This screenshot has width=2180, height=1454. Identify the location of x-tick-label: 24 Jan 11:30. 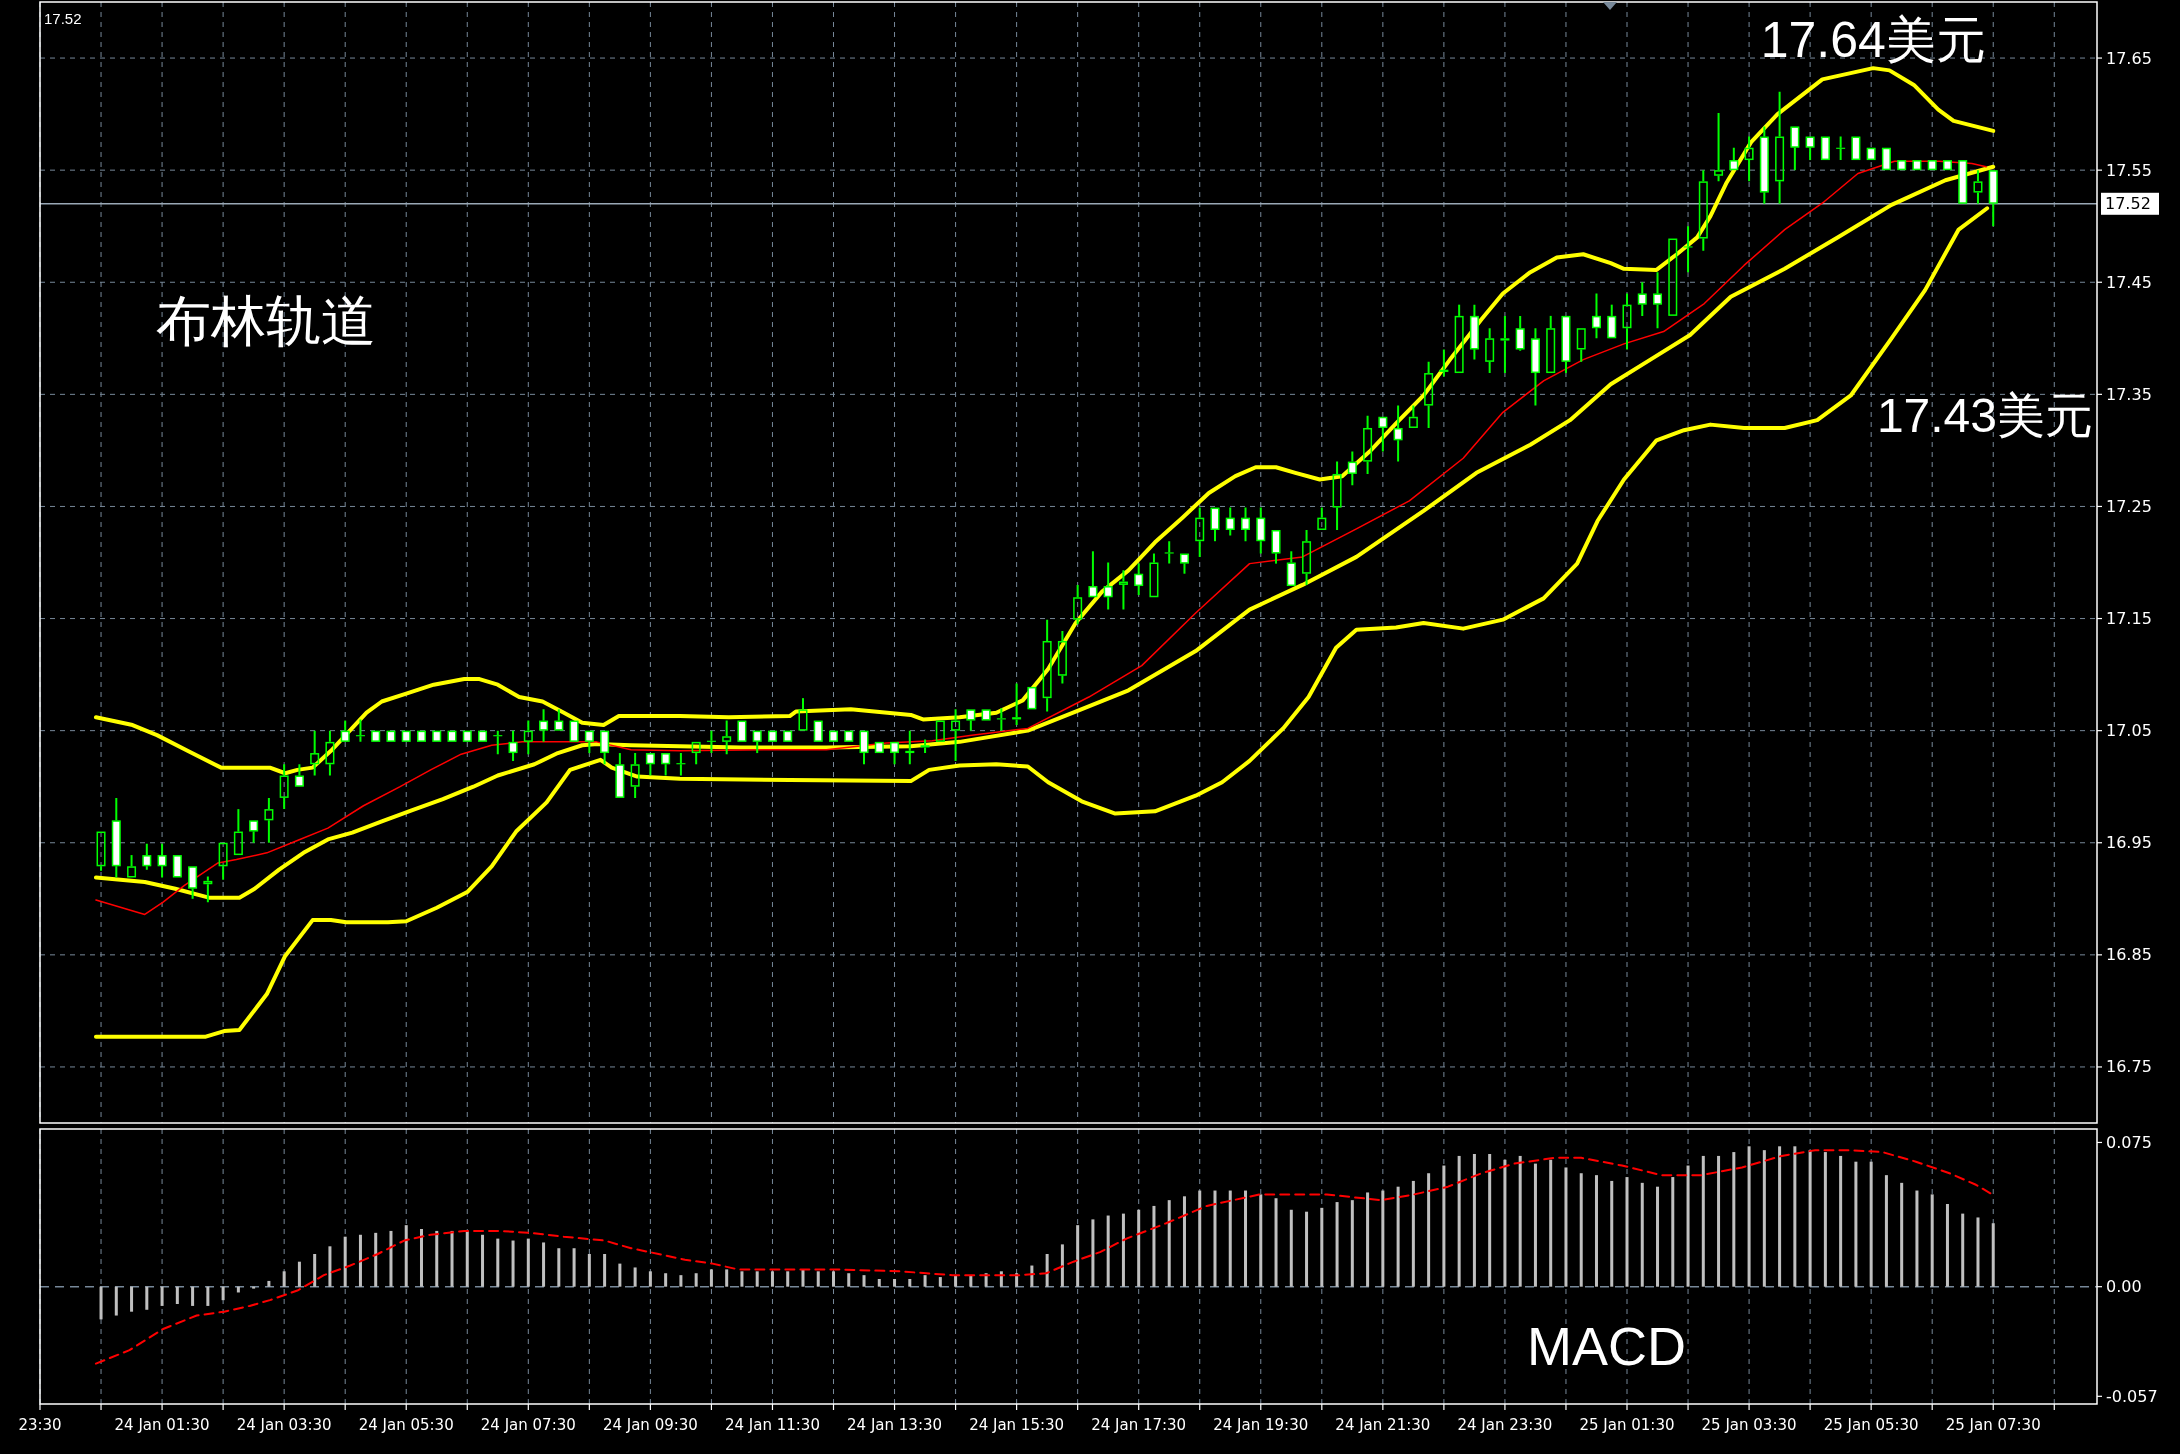
(772, 1425).